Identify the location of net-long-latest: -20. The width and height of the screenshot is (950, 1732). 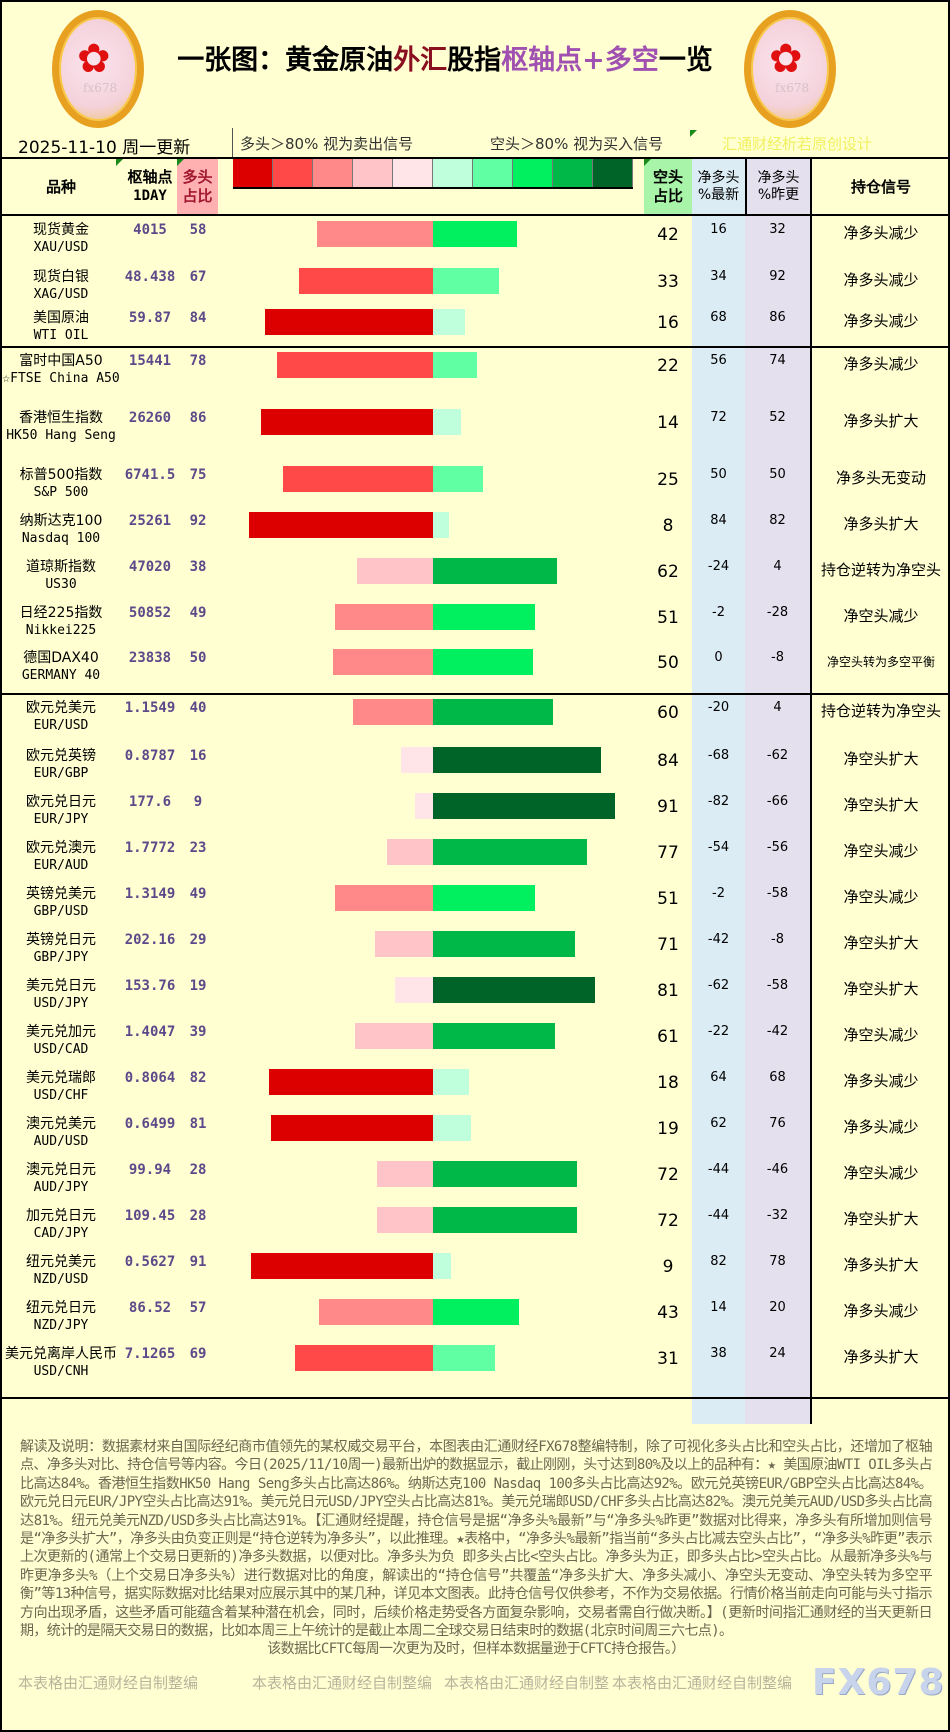
(718, 707).